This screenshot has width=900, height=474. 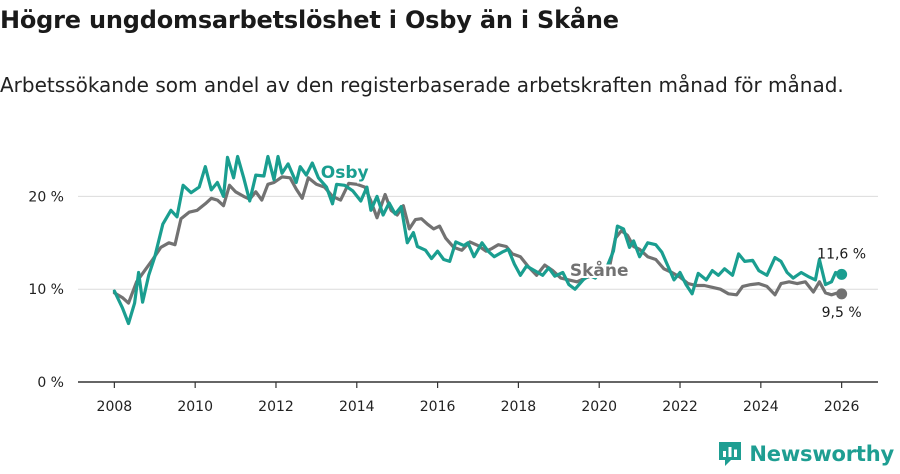 I want to click on end-label-skane: 9,5 %, so click(x=842, y=313).